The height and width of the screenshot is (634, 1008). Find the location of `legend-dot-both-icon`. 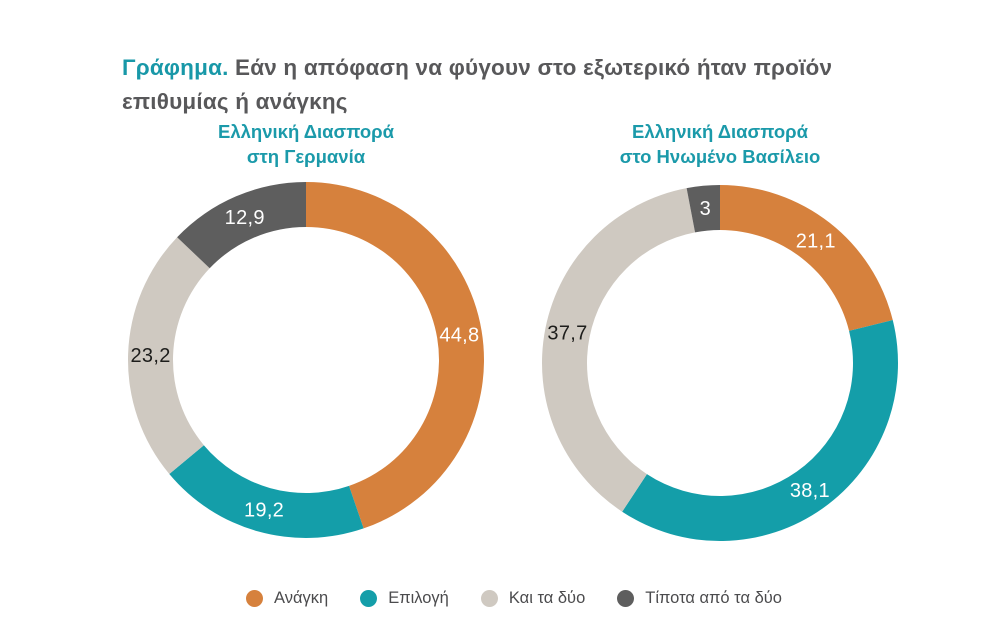

legend-dot-both-icon is located at coordinates (489, 598).